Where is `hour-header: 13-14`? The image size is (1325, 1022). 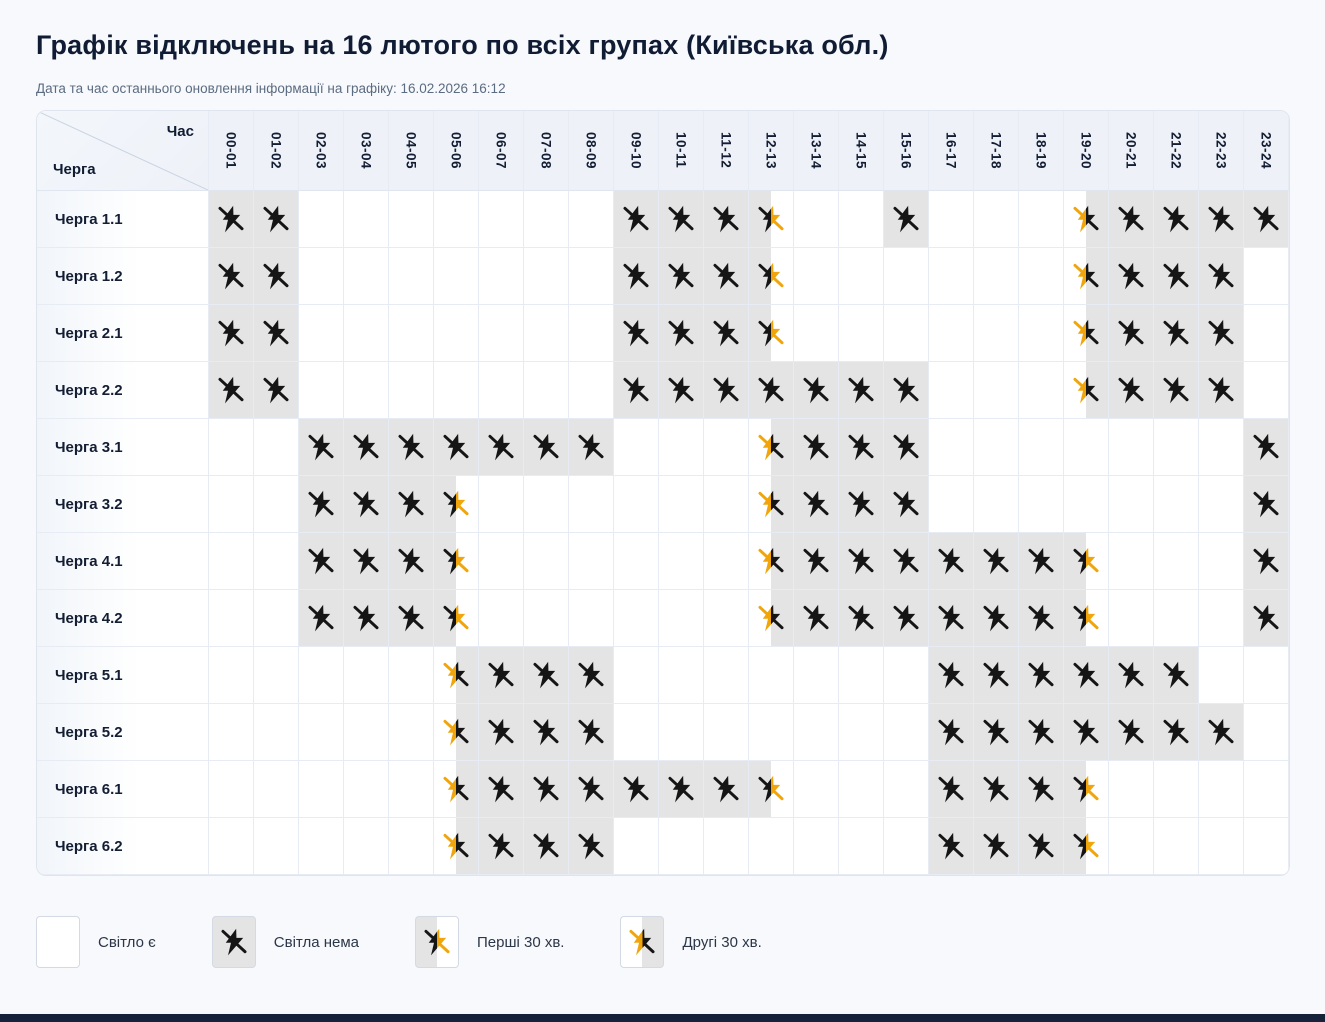
hour-header: 13-14 is located at coordinates (816, 151).